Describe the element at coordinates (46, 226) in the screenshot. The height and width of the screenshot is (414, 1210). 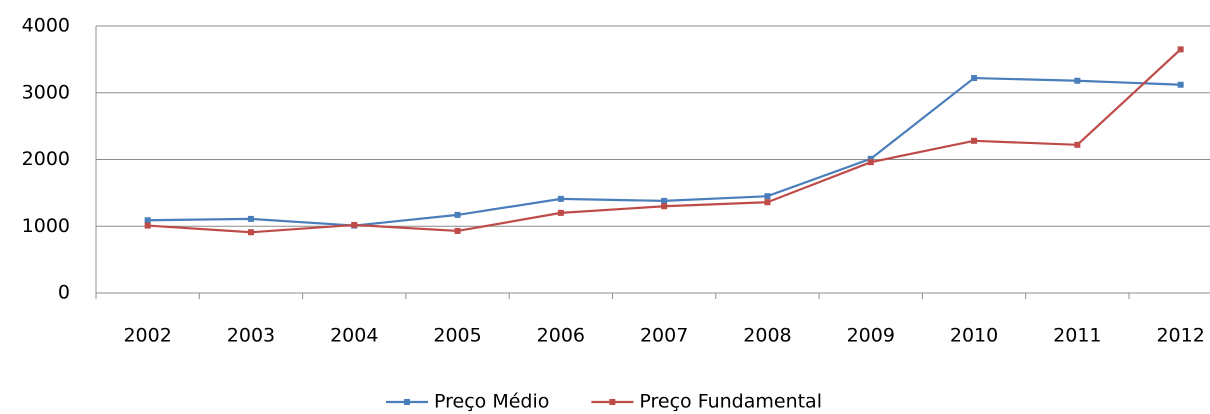
I see `y-tick-label: 1000` at that location.